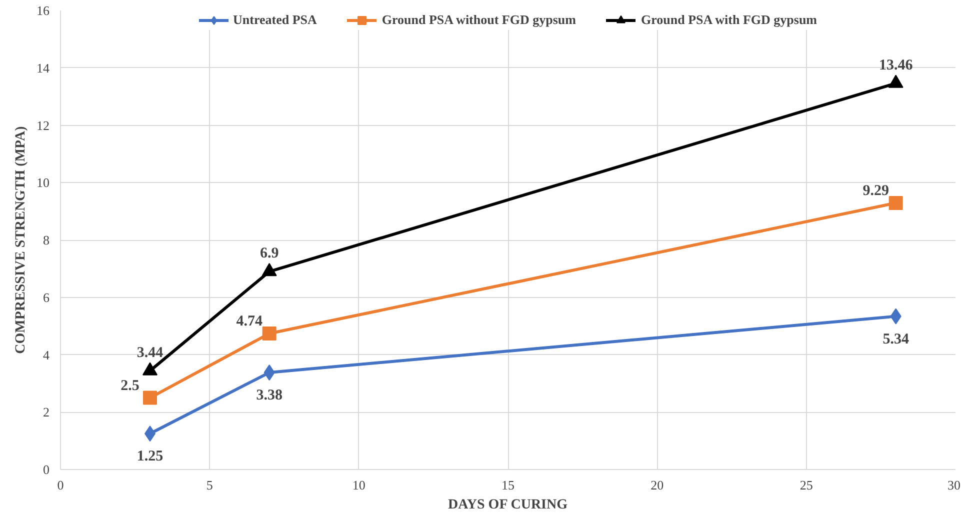 The image size is (967, 521). What do you see at coordinates (43, 182) in the screenshot?
I see `y-tick-label: 10` at bounding box center [43, 182].